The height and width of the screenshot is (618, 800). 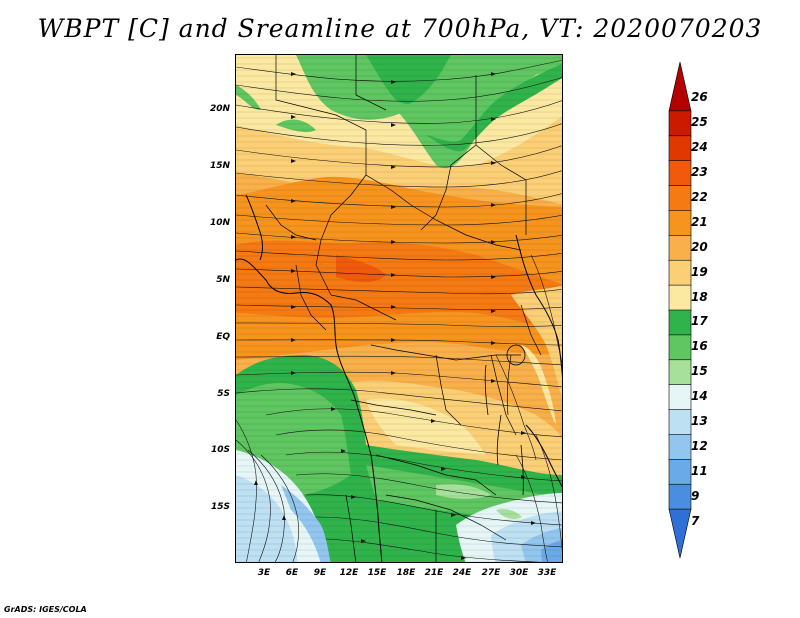 I want to click on lat-tick-label: EQ, so click(x=223, y=337).